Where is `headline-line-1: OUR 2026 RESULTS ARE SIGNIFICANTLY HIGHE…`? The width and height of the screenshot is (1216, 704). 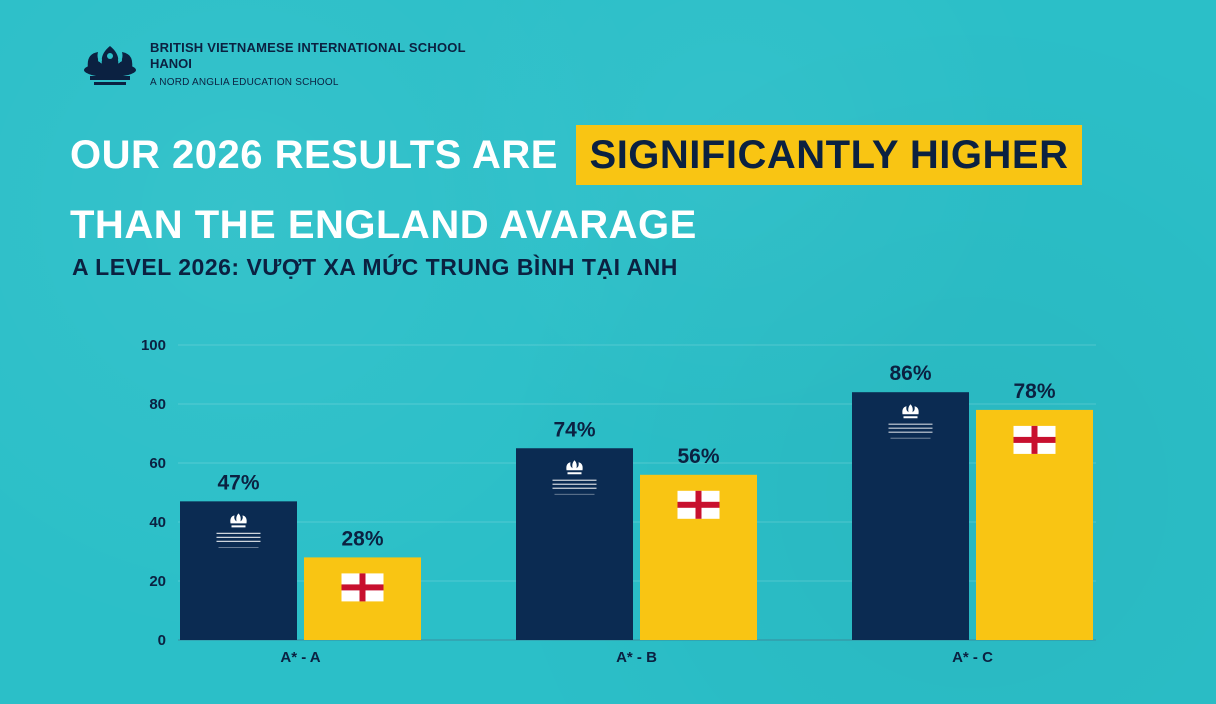
headline-line-1: OUR 2026 RESULTS ARE SIGNIFICANTLY HIGHE… is located at coordinates (576, 155).